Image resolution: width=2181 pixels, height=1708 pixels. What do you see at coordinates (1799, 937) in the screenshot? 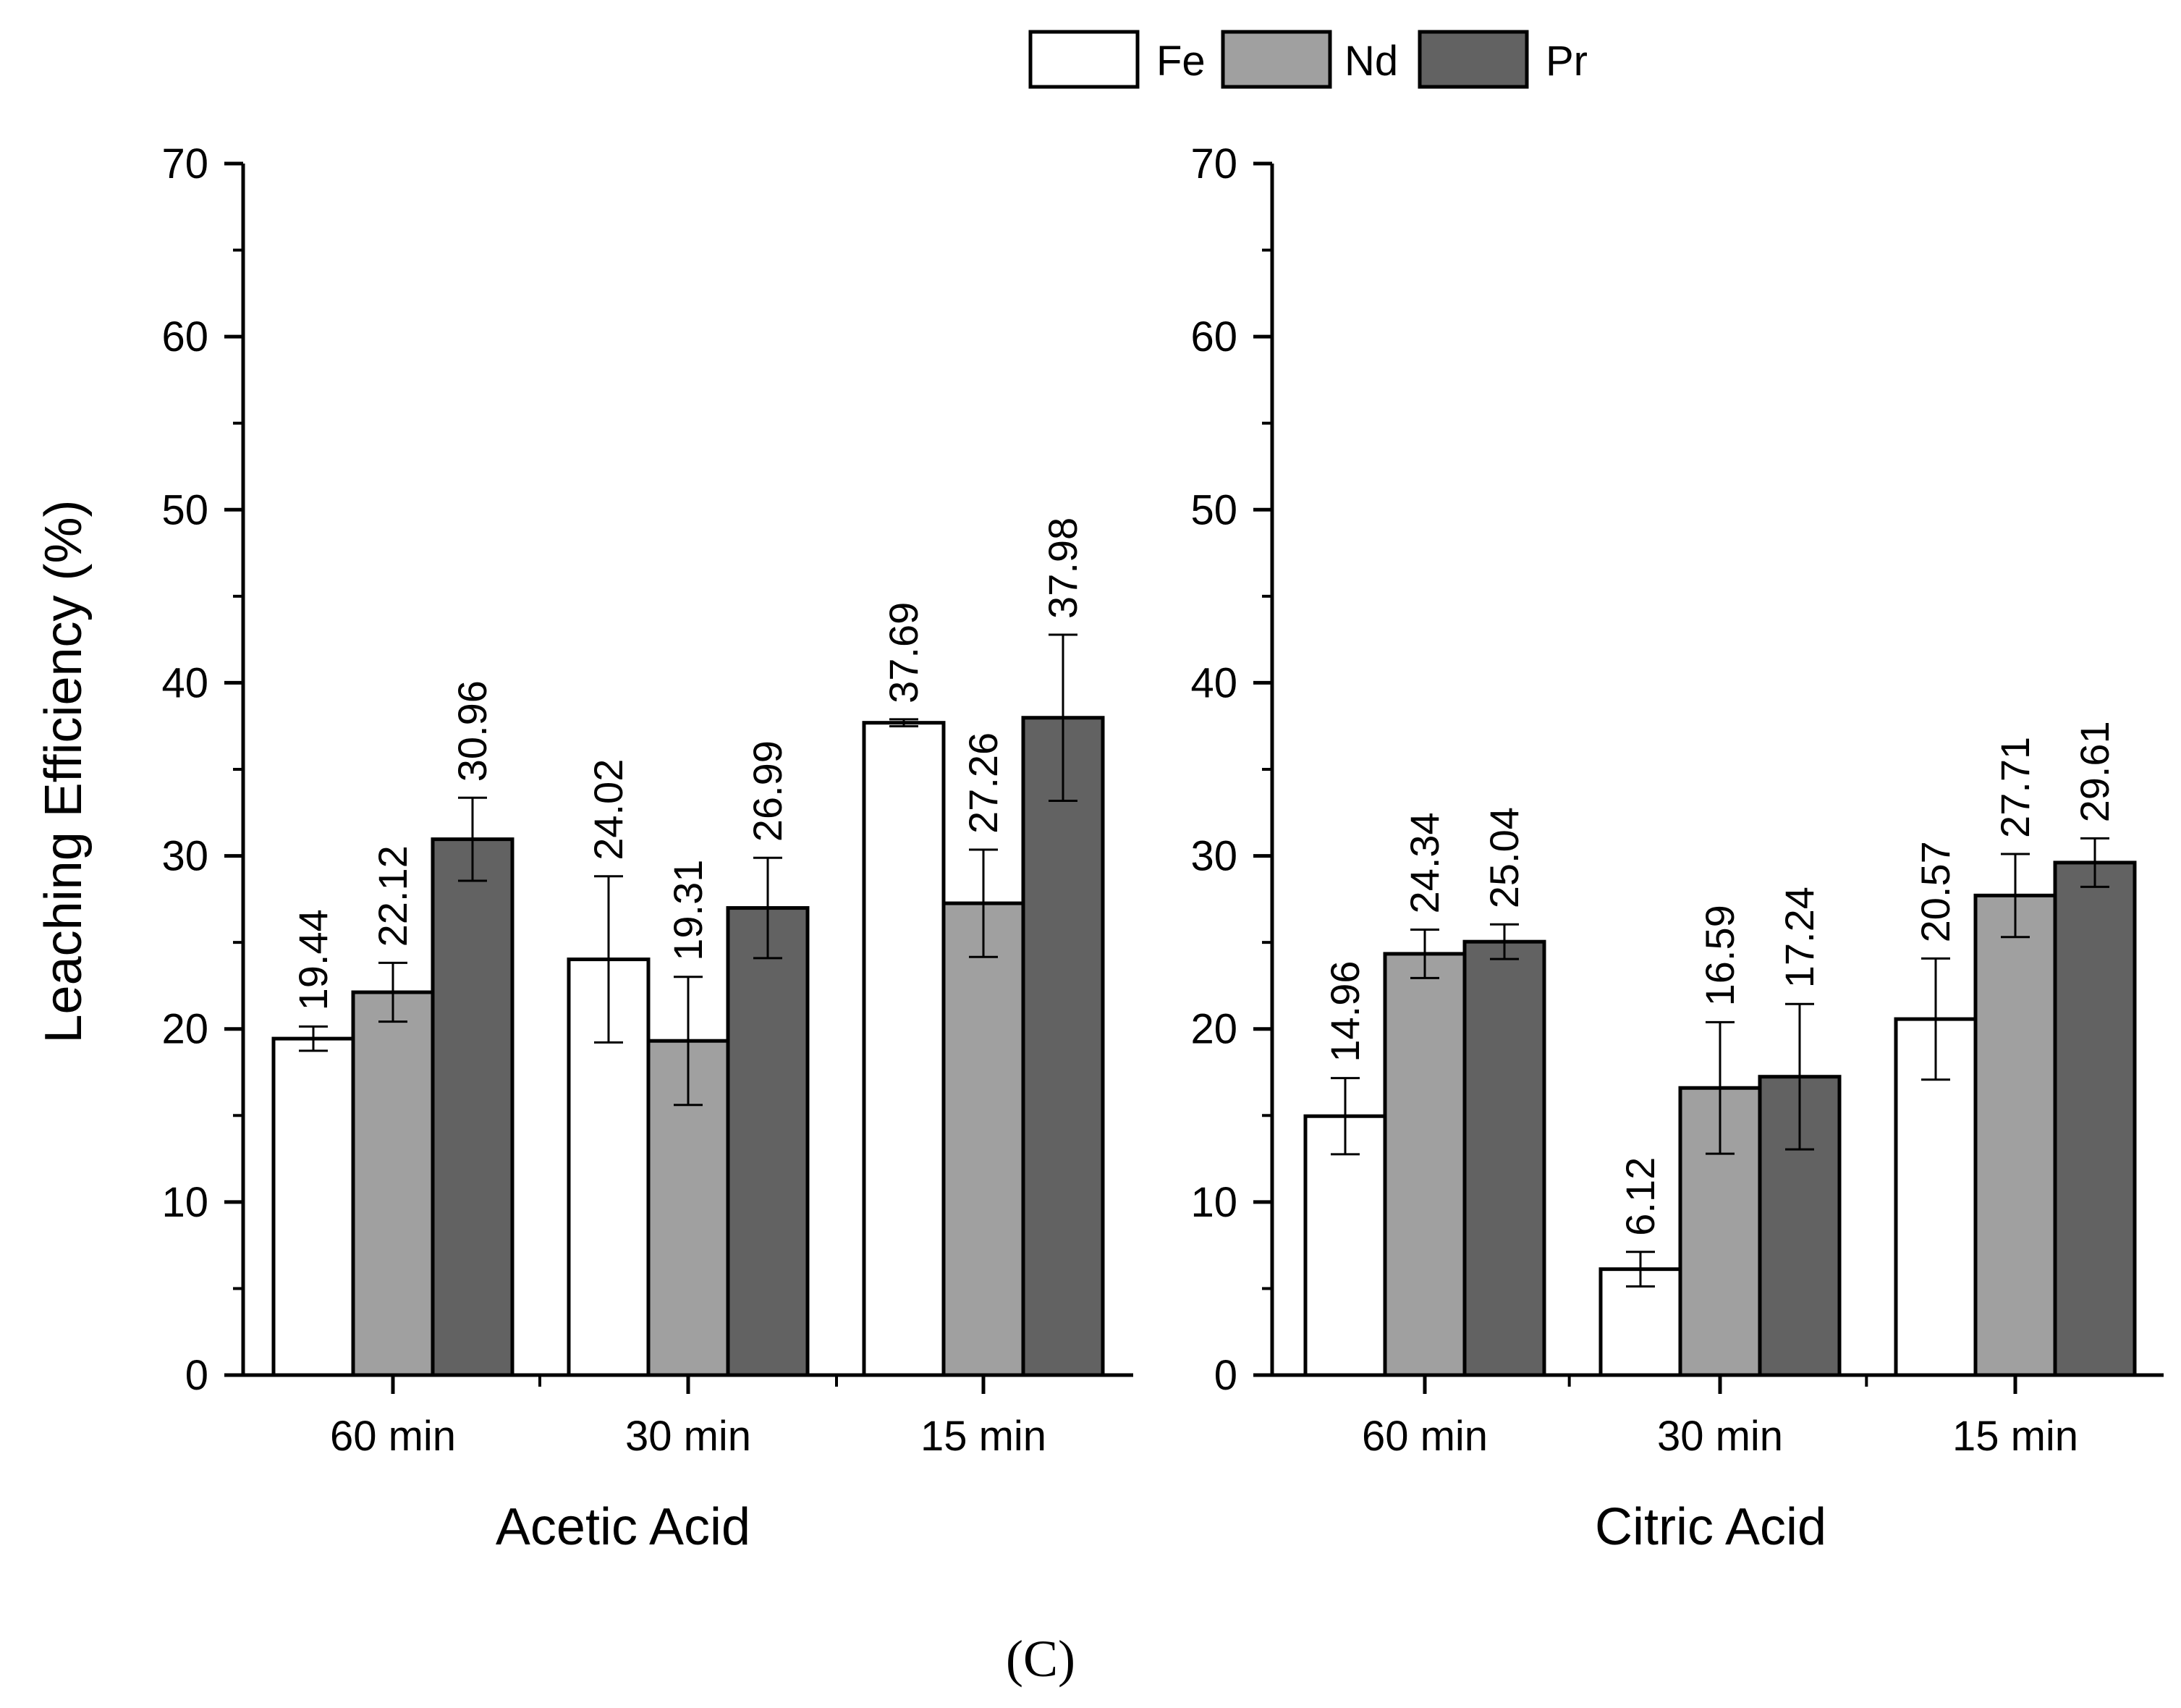
I see `citric-data-label: 17.24` at bounding box center [1799, 937].